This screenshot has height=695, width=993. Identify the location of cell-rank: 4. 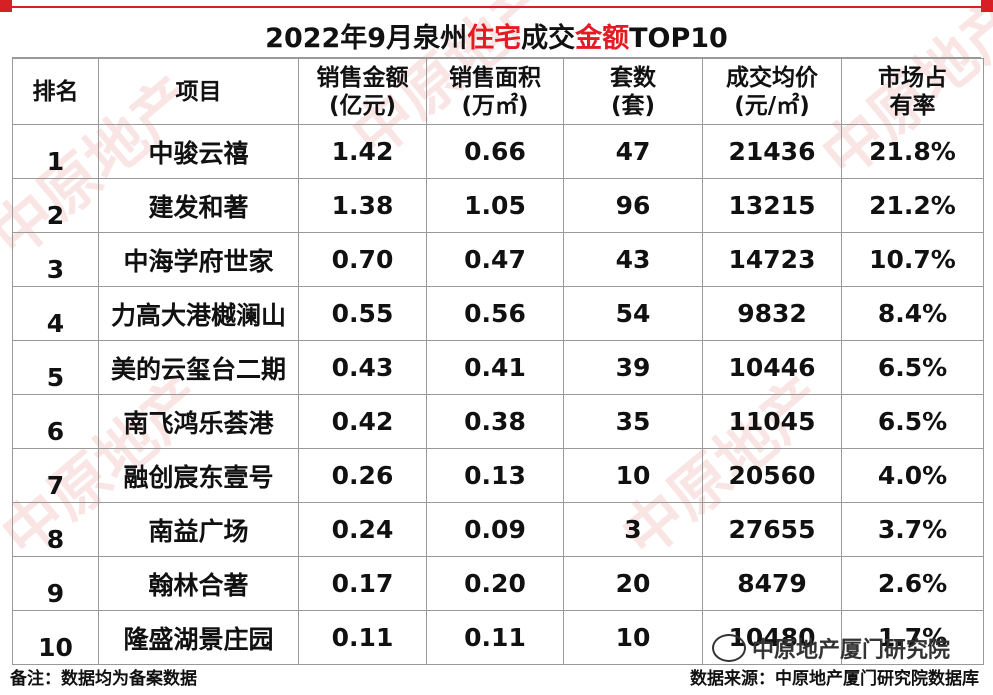
(55, 313).